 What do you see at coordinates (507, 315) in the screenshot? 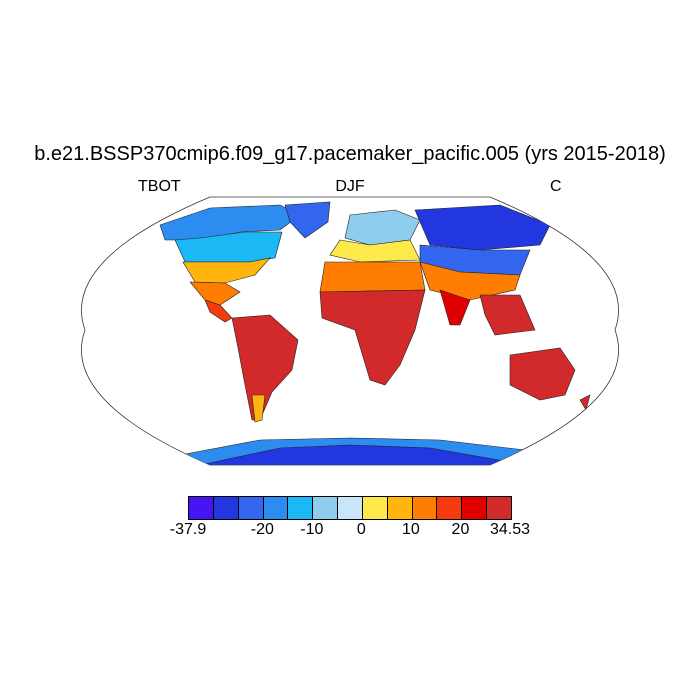
I see `continent-southeast-asia` at bounding box center [507, 315].